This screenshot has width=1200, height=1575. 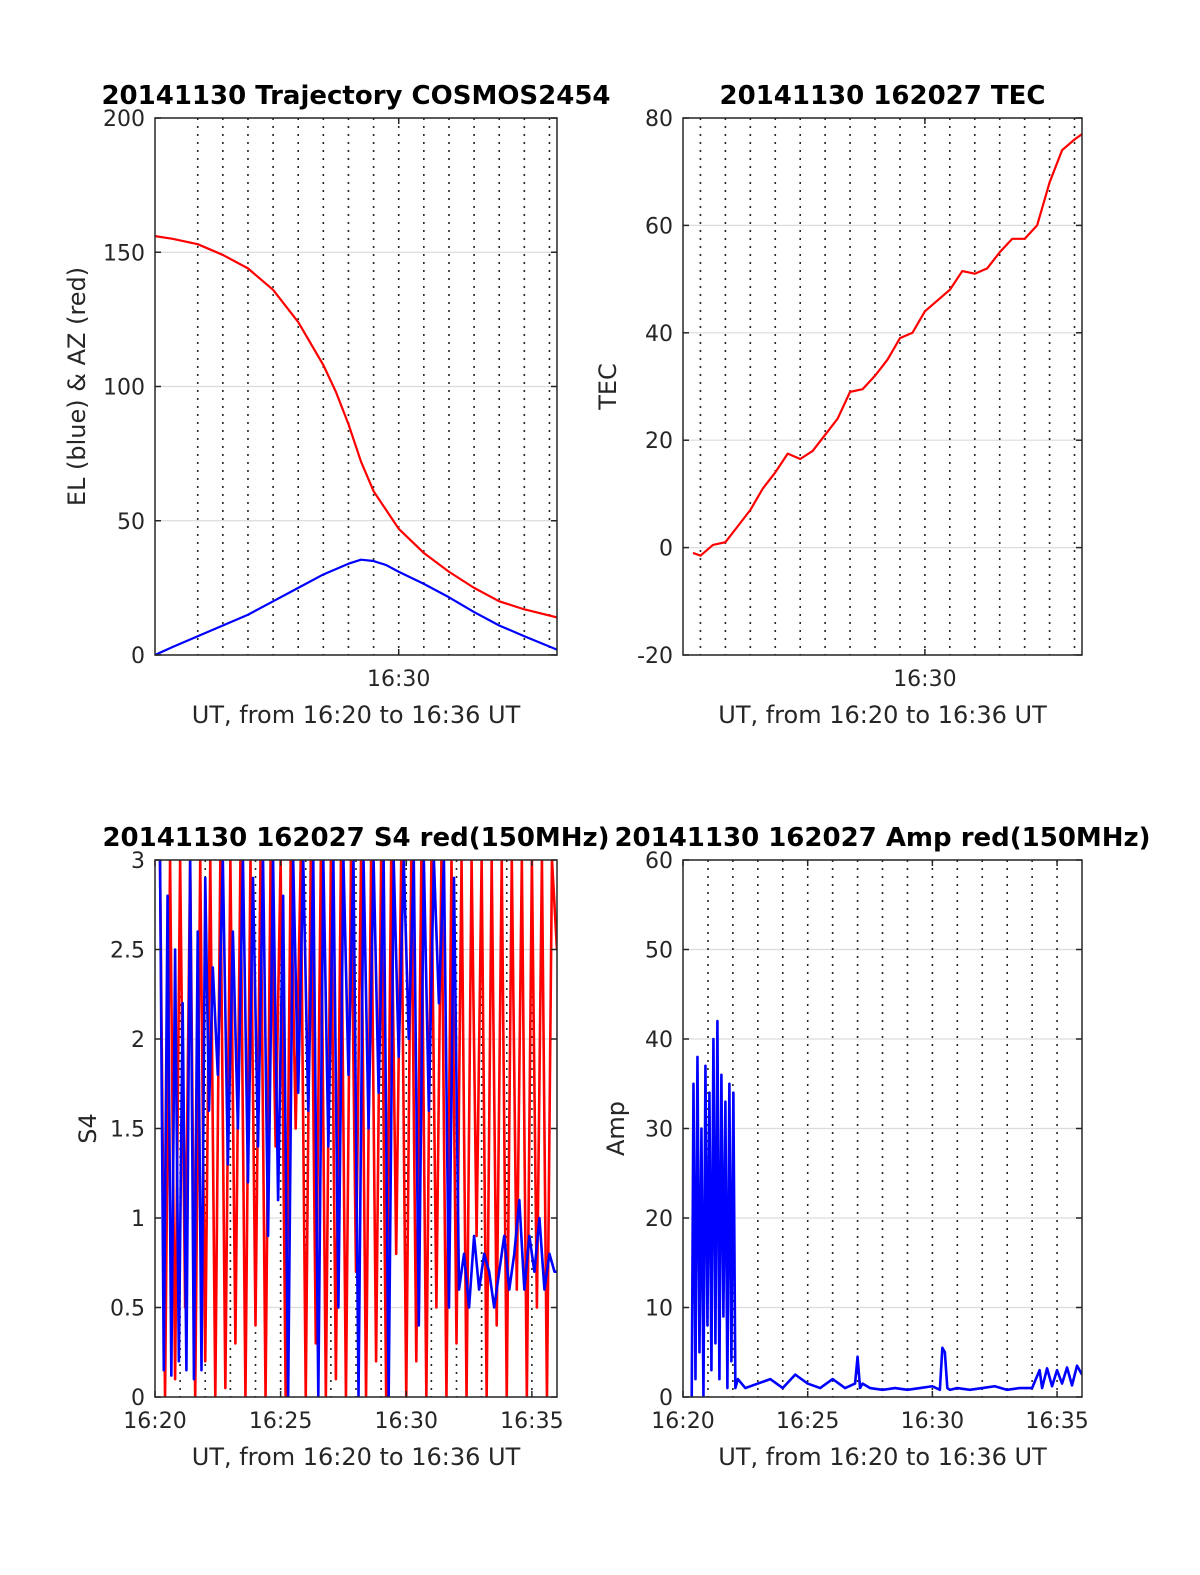 I want to click on y-tick-label: 30, so click(x=659, y=1130).